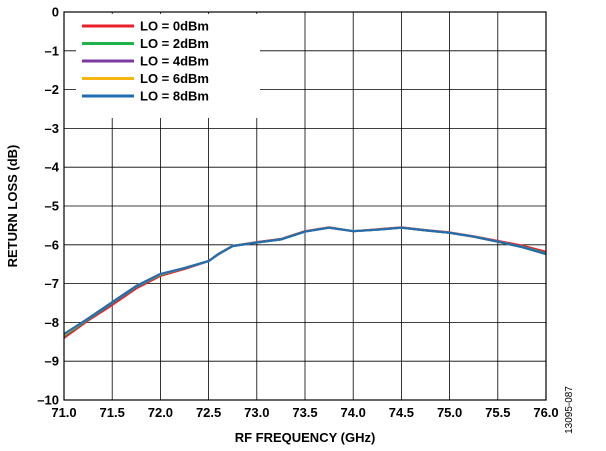  What do you see at coordinates (256, 412) in the screenshot?
I see `x-tick-label: 73.0` at bounding box center [256, 412].